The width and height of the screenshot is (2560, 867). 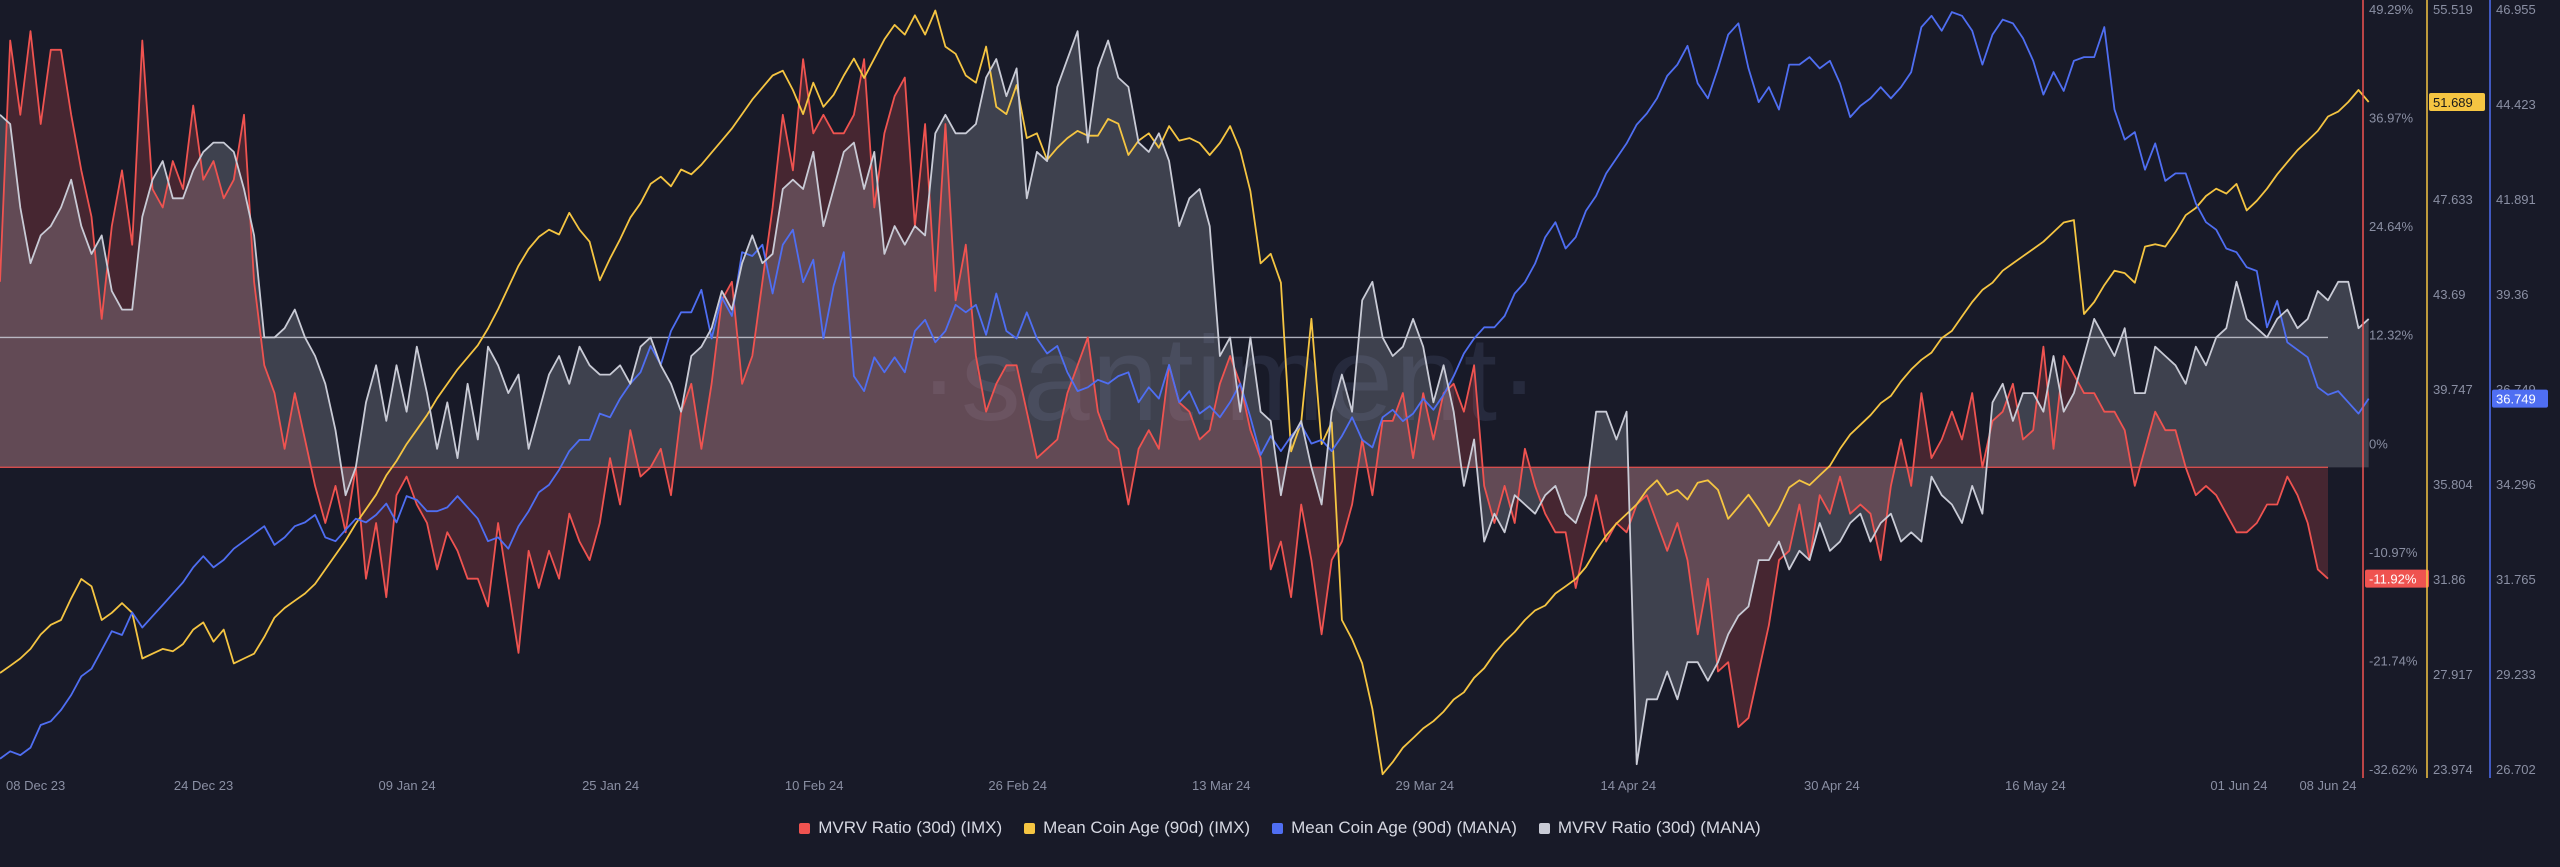 What do you see at coordinates (2327, 785) in the screenshot?
I see `x-tick-label-12: 08 Jun 24` at bounding box center [2327, 785].